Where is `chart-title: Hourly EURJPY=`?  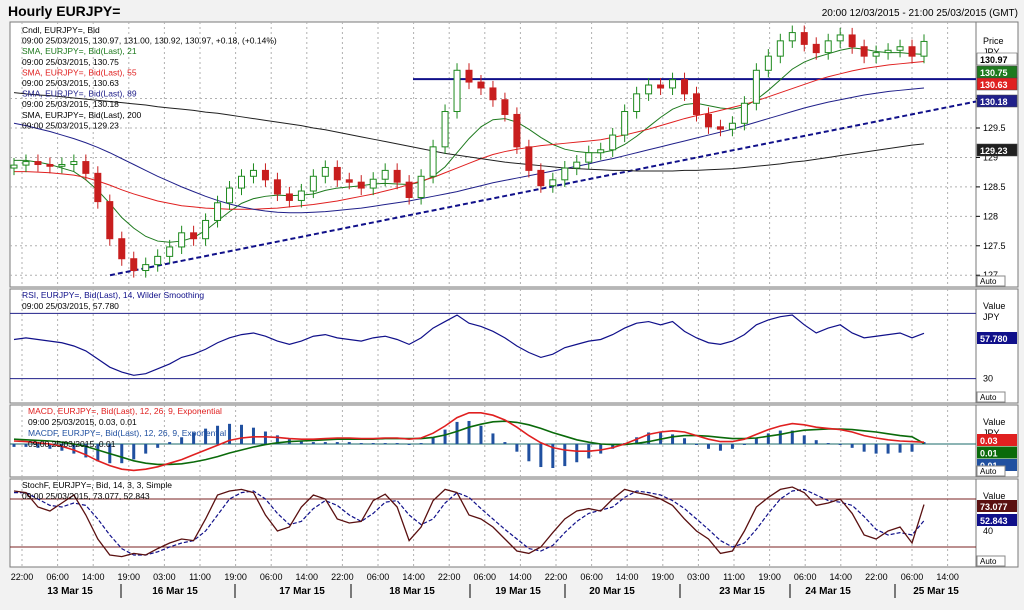 chart-title: Hourly EURJPY= is located at coordinates (64, 11).